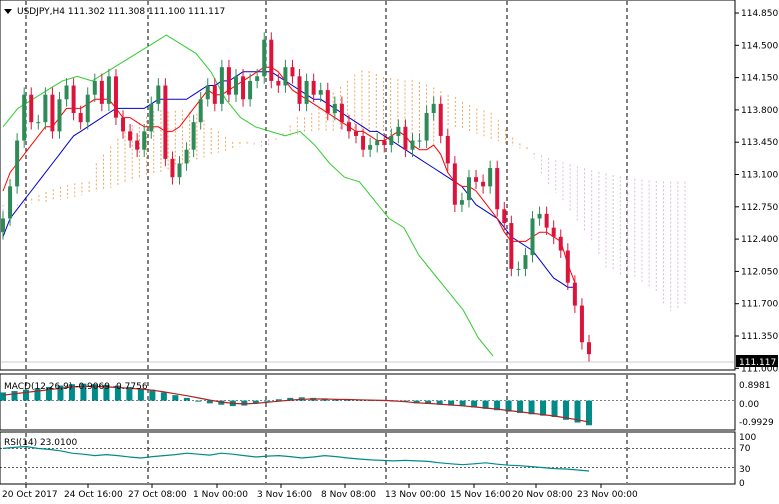 The width and height of the screenshot is (779, 504). Describe the element at coordinates (30, 495) in the screenshot. I see `x-tick-label: 20 Oct 2017` at that location.